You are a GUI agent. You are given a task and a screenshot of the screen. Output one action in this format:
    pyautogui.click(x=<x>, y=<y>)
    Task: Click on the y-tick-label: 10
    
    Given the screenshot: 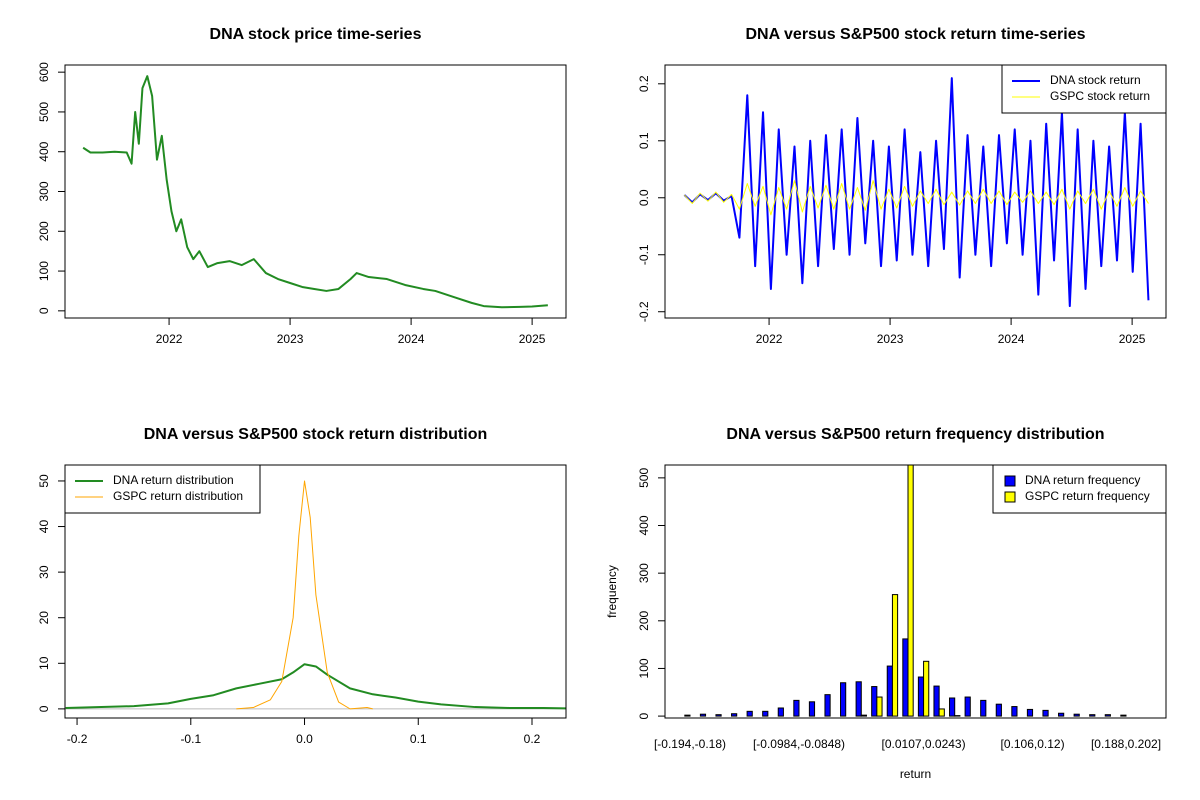 What is the action you would take?
    pyautogui.click(x=44, y=663)
    